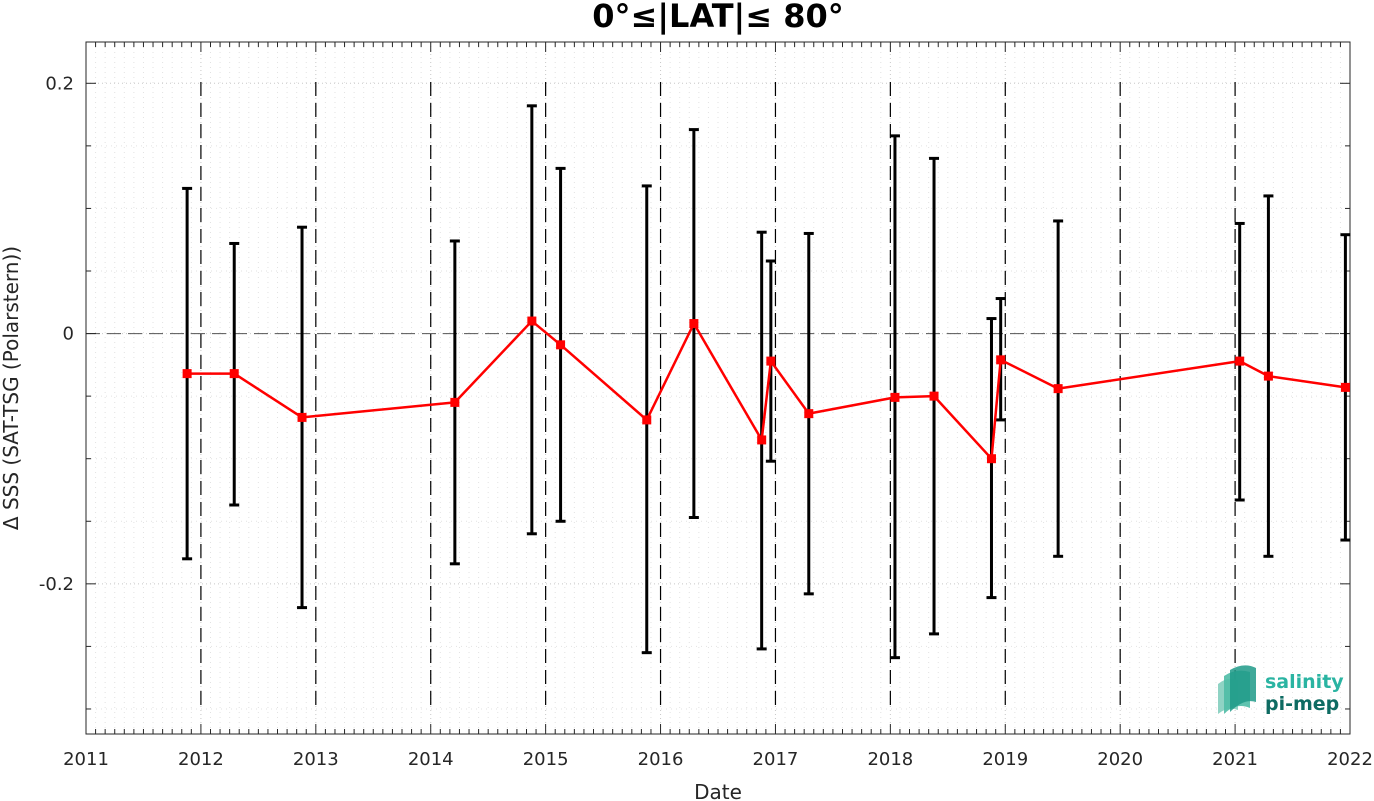 The image size is (1374, 801). What do you see at coordinates (661, 759) in the screenshot?
I see `x-tick-label: 2016` at bounding box center [661, 759].